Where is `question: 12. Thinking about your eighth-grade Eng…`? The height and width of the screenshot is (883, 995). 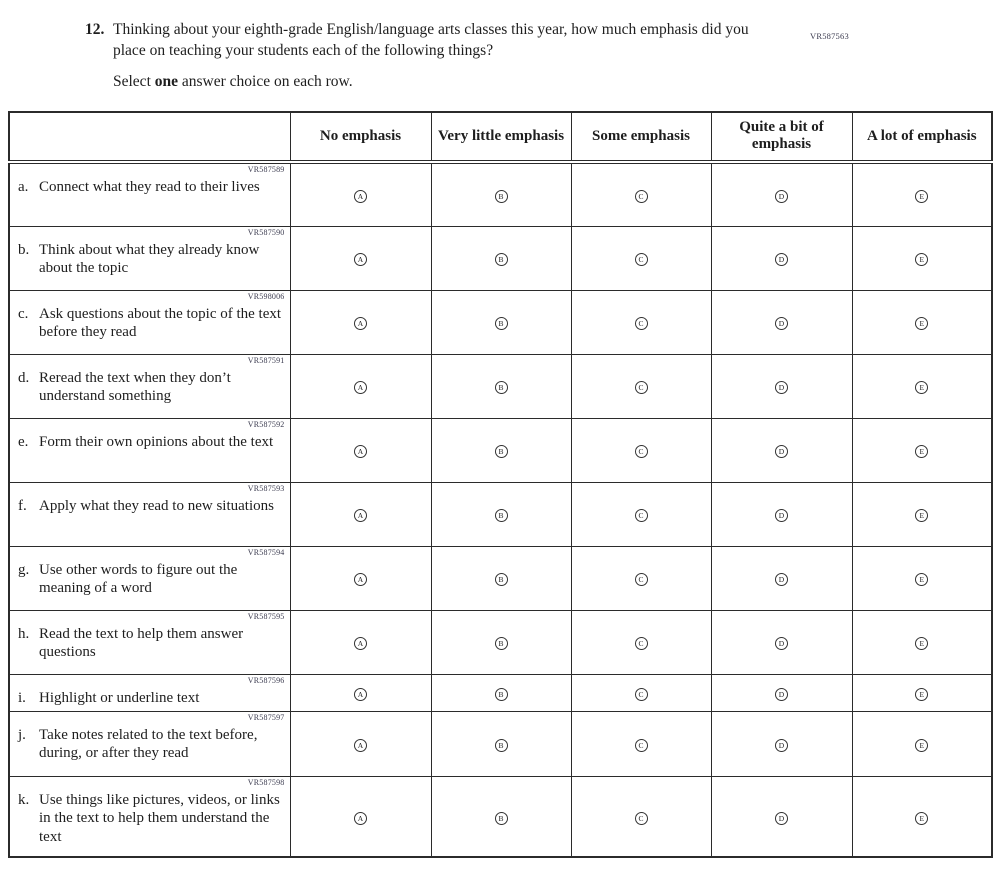 question: 12. Thinking about your eighth-grade Eng… is located at coordinates (421, 40).